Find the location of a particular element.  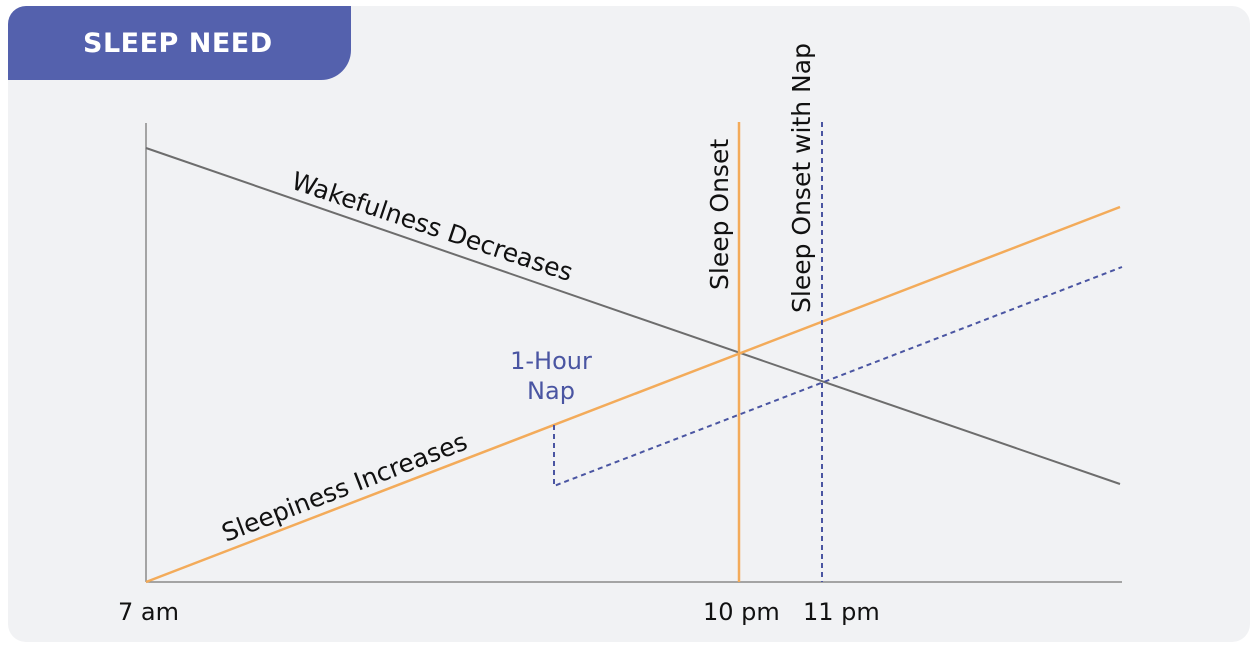

sleep-onset-label: Sleep Onset is located at coordinates (719, 214).